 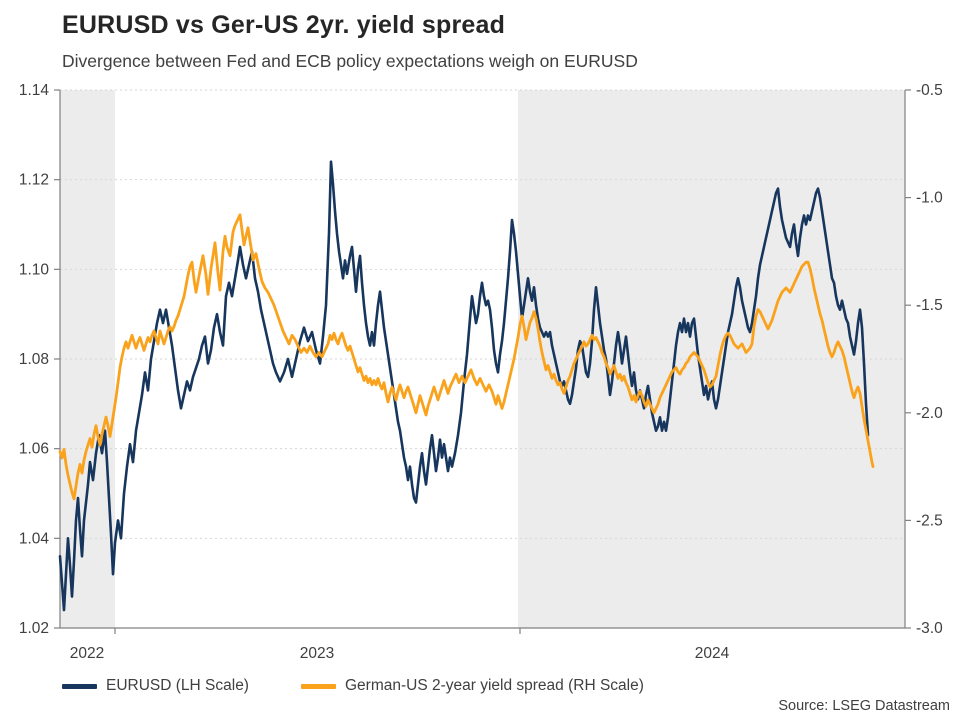 What do you see at coordinates (864, 706) in the screenshot?
I see `source-note: Source: LSEG Datastream` at bounding box center [864, 706].